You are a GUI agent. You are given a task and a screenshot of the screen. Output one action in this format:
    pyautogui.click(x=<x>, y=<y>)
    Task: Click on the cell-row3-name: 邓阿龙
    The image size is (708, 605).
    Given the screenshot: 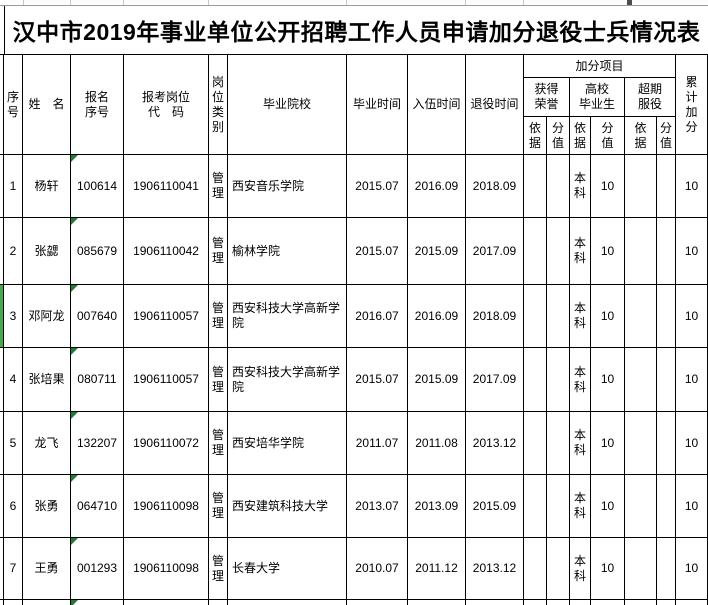 What is the action you would take?
    pyautogui.click(x=47, y=316)
    